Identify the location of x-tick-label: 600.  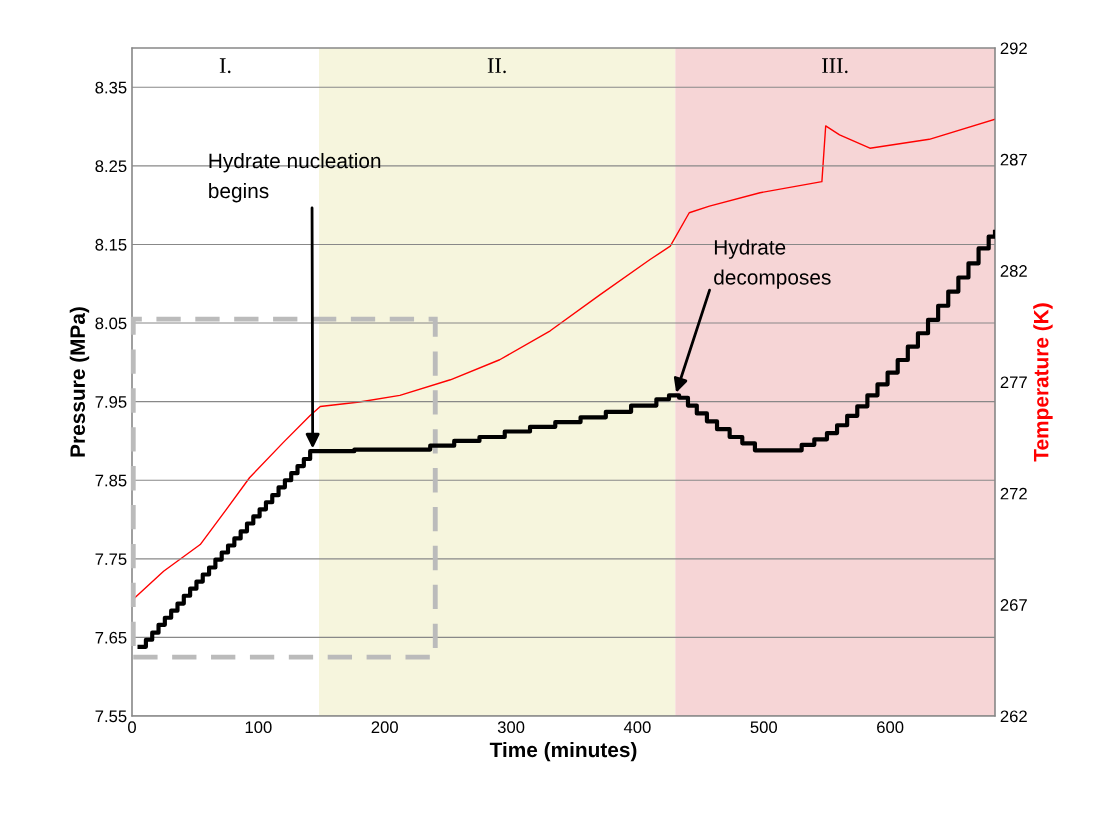
(890, 727).